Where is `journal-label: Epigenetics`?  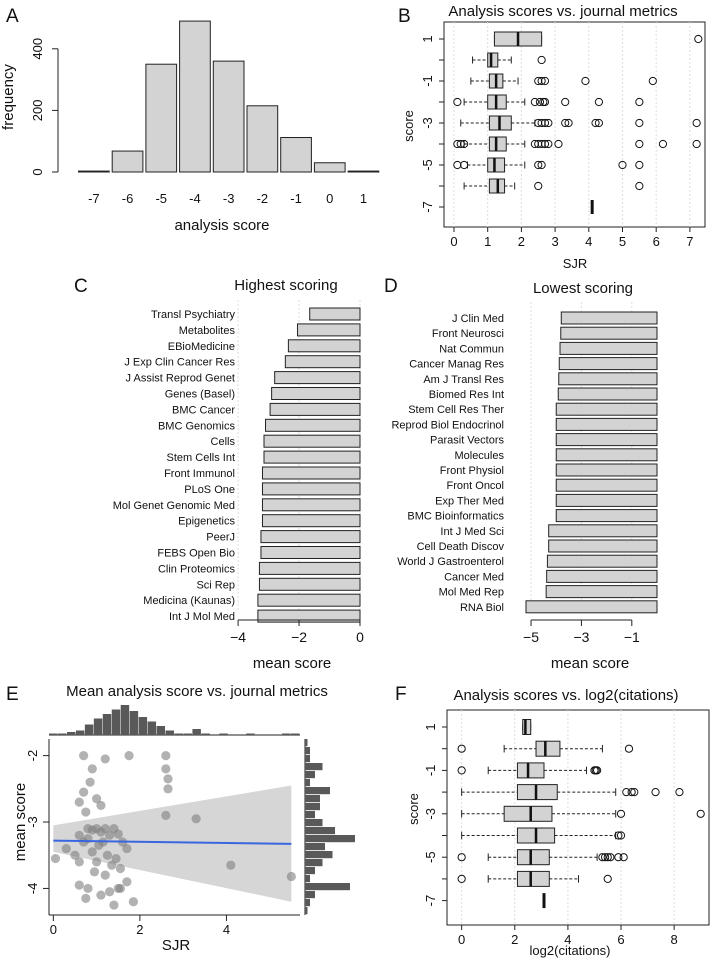 journal-label: Epigenetics is located at coordinates (206, 522).